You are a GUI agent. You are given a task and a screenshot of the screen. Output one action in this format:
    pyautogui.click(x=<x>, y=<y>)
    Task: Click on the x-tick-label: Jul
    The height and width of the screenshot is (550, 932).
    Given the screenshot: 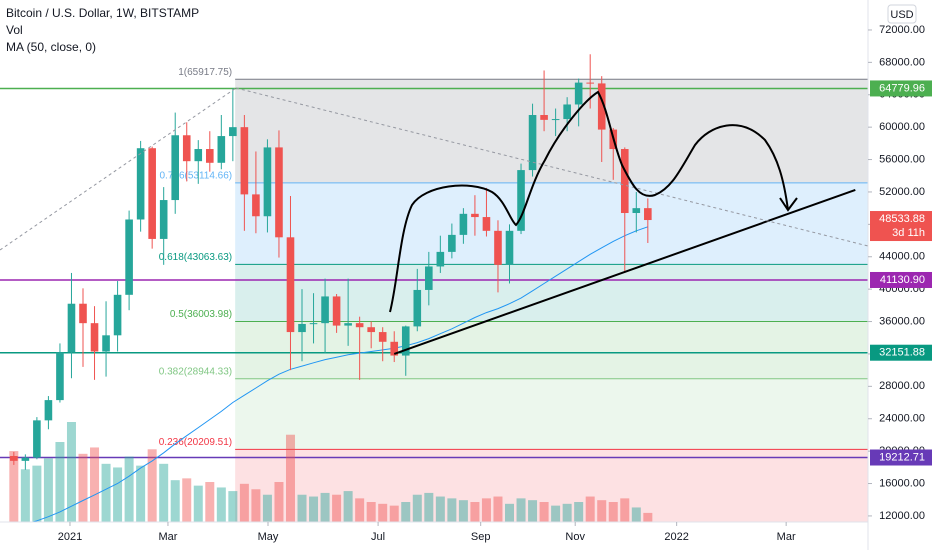 What is the action you would take?
    pyautogui.click(x=378, y=537)
    